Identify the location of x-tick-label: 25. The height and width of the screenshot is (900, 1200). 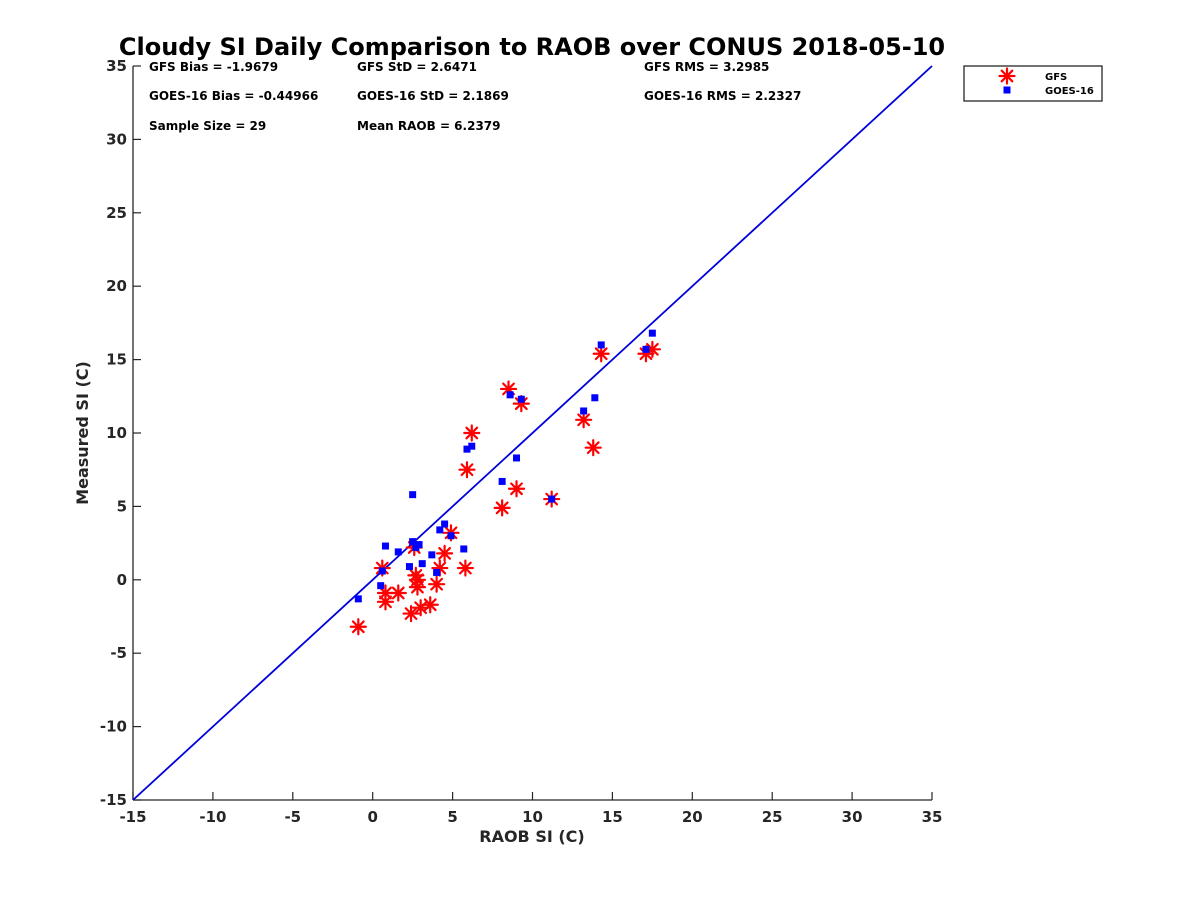
(772, 817).